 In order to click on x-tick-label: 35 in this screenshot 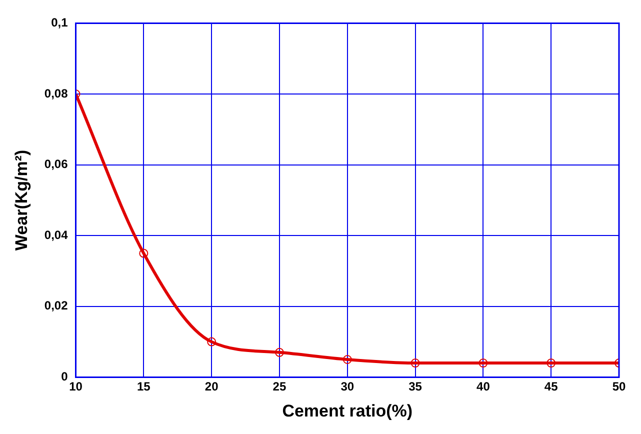, I will do `click(415, 387)`.